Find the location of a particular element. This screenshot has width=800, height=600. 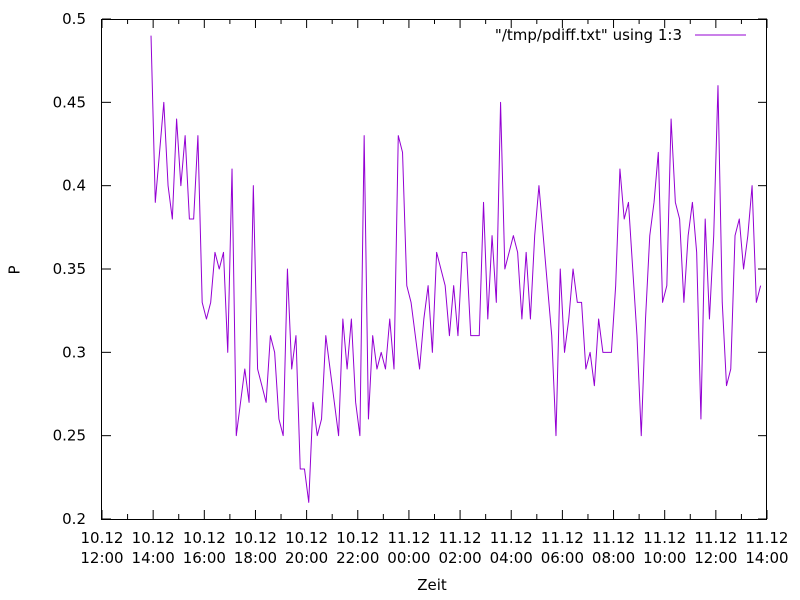

x-tick-label-time: 04:00 is located at coordinates (511, 558).